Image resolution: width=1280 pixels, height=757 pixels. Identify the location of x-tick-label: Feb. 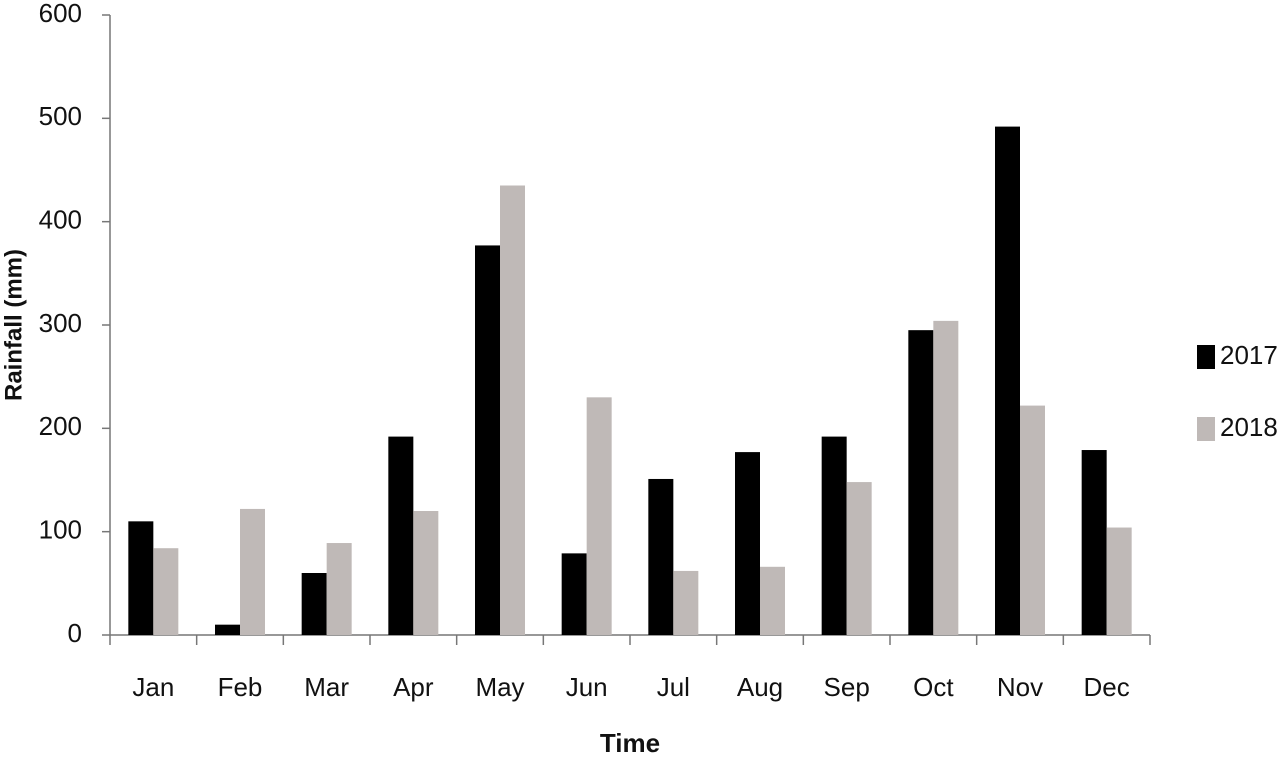
(240, 687).